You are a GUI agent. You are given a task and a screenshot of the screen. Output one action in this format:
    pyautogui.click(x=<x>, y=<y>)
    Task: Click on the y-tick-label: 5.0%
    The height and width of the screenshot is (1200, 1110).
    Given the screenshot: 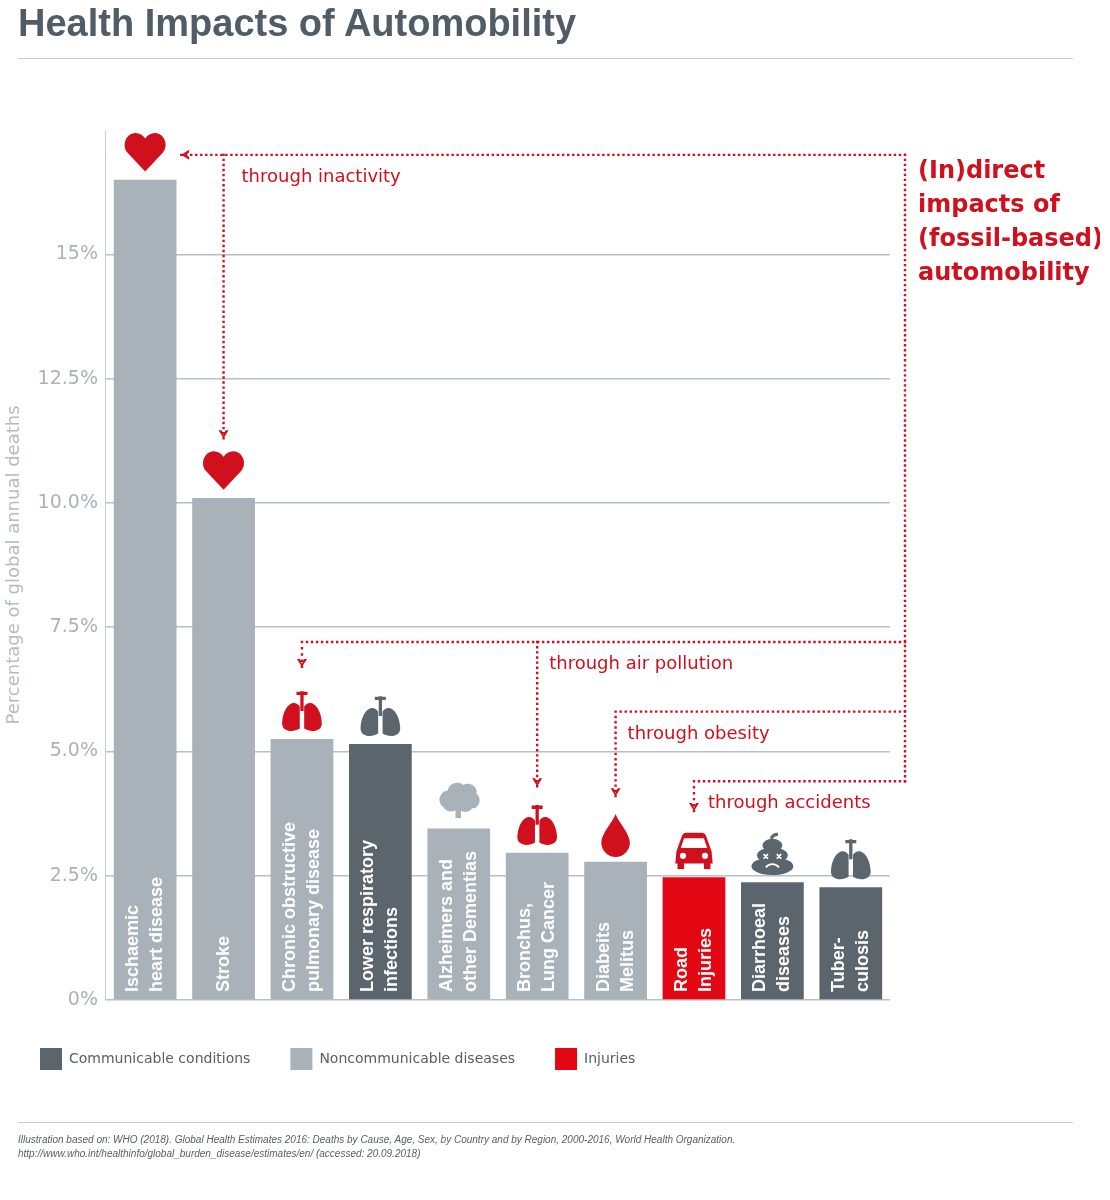 What is the action you would take?
    pyautogui.click(x=73, y=749)
    